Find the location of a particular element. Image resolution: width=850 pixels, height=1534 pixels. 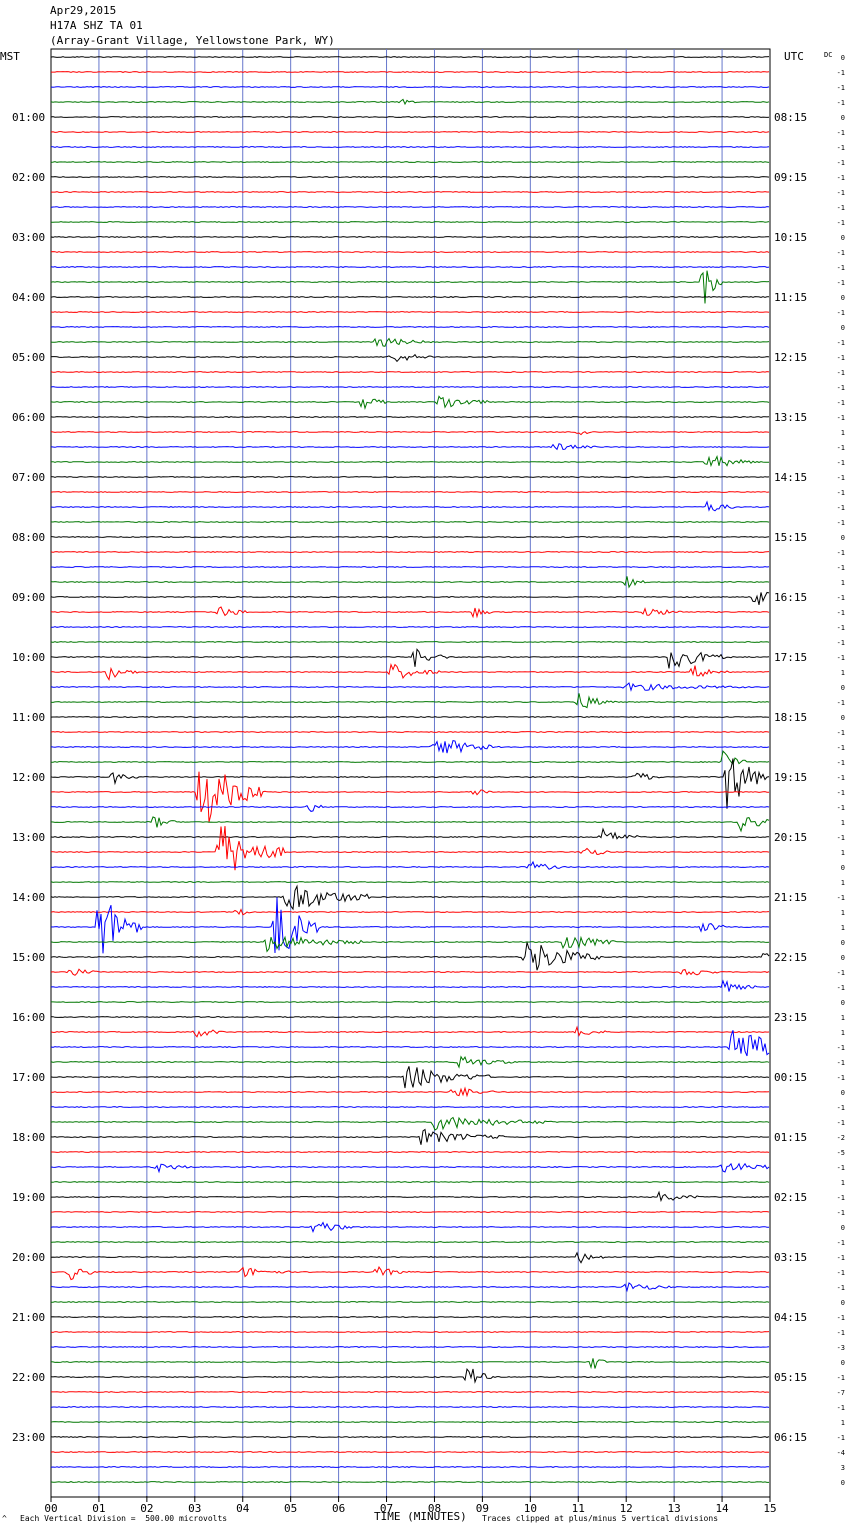

utc-hour-label: 01:15 is located at coordinates (790, 1137).